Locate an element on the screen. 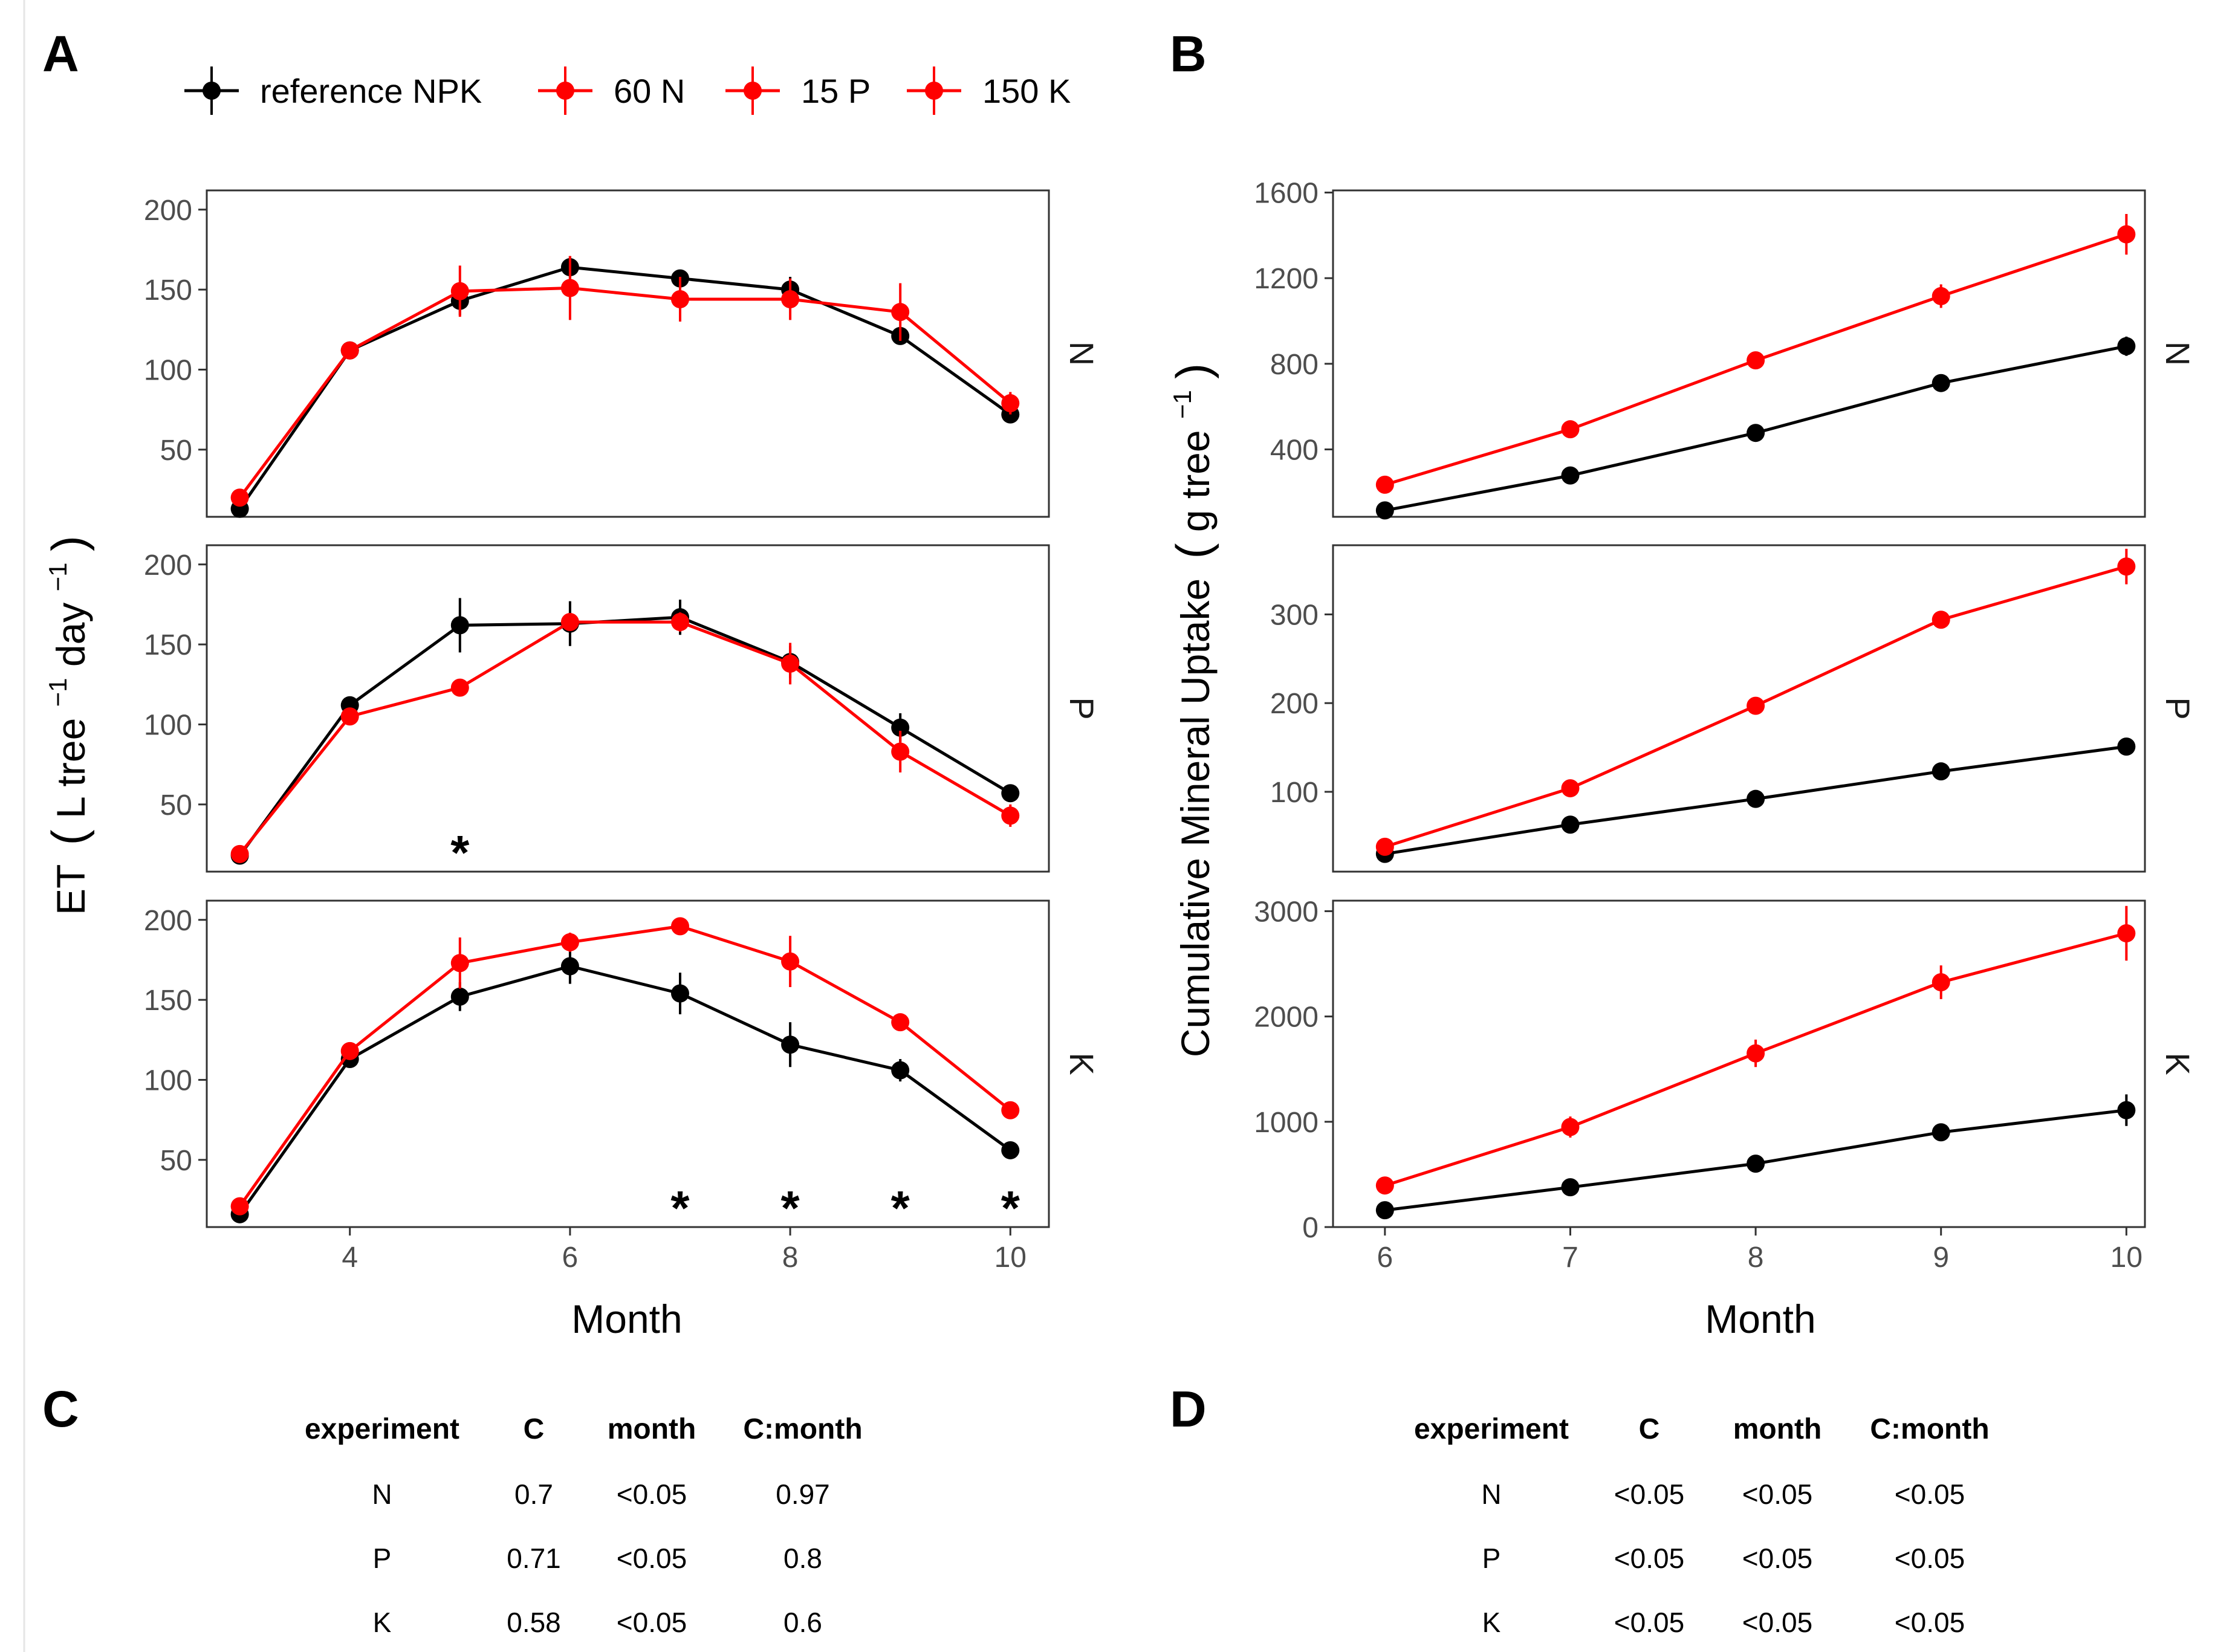  y-label-a-paren-r: ) is located at coordinates (68, 543).